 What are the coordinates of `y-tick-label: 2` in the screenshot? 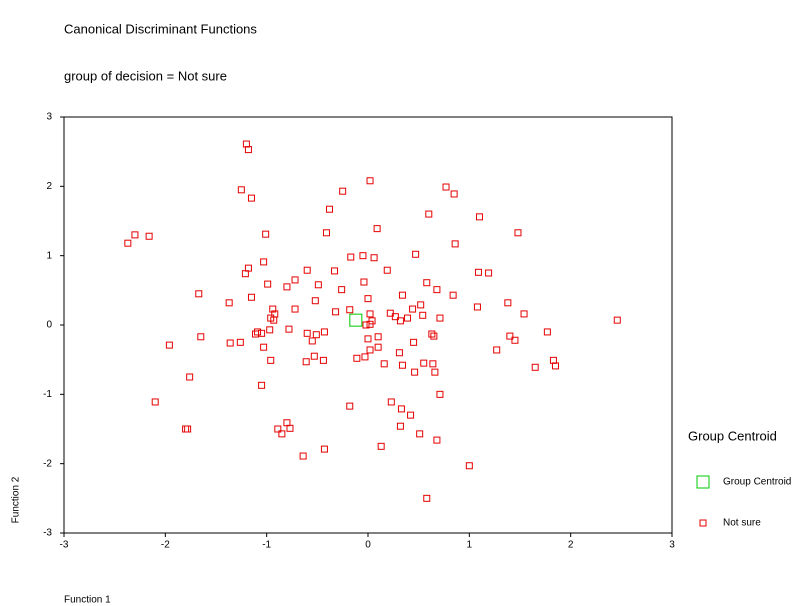 It's located at (49, 186).